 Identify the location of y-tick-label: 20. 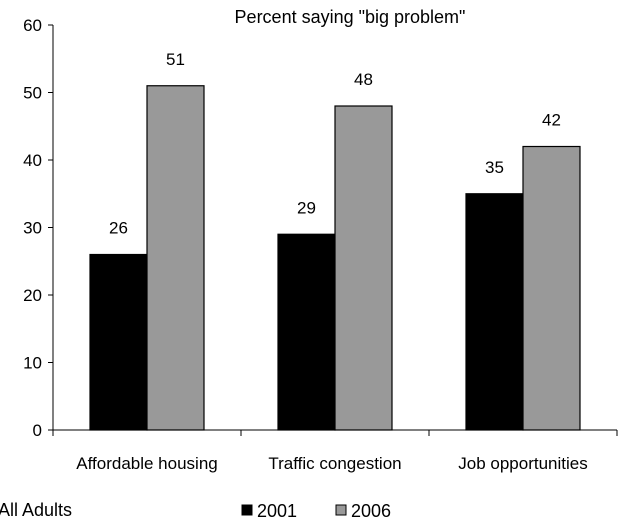
(32, 295).